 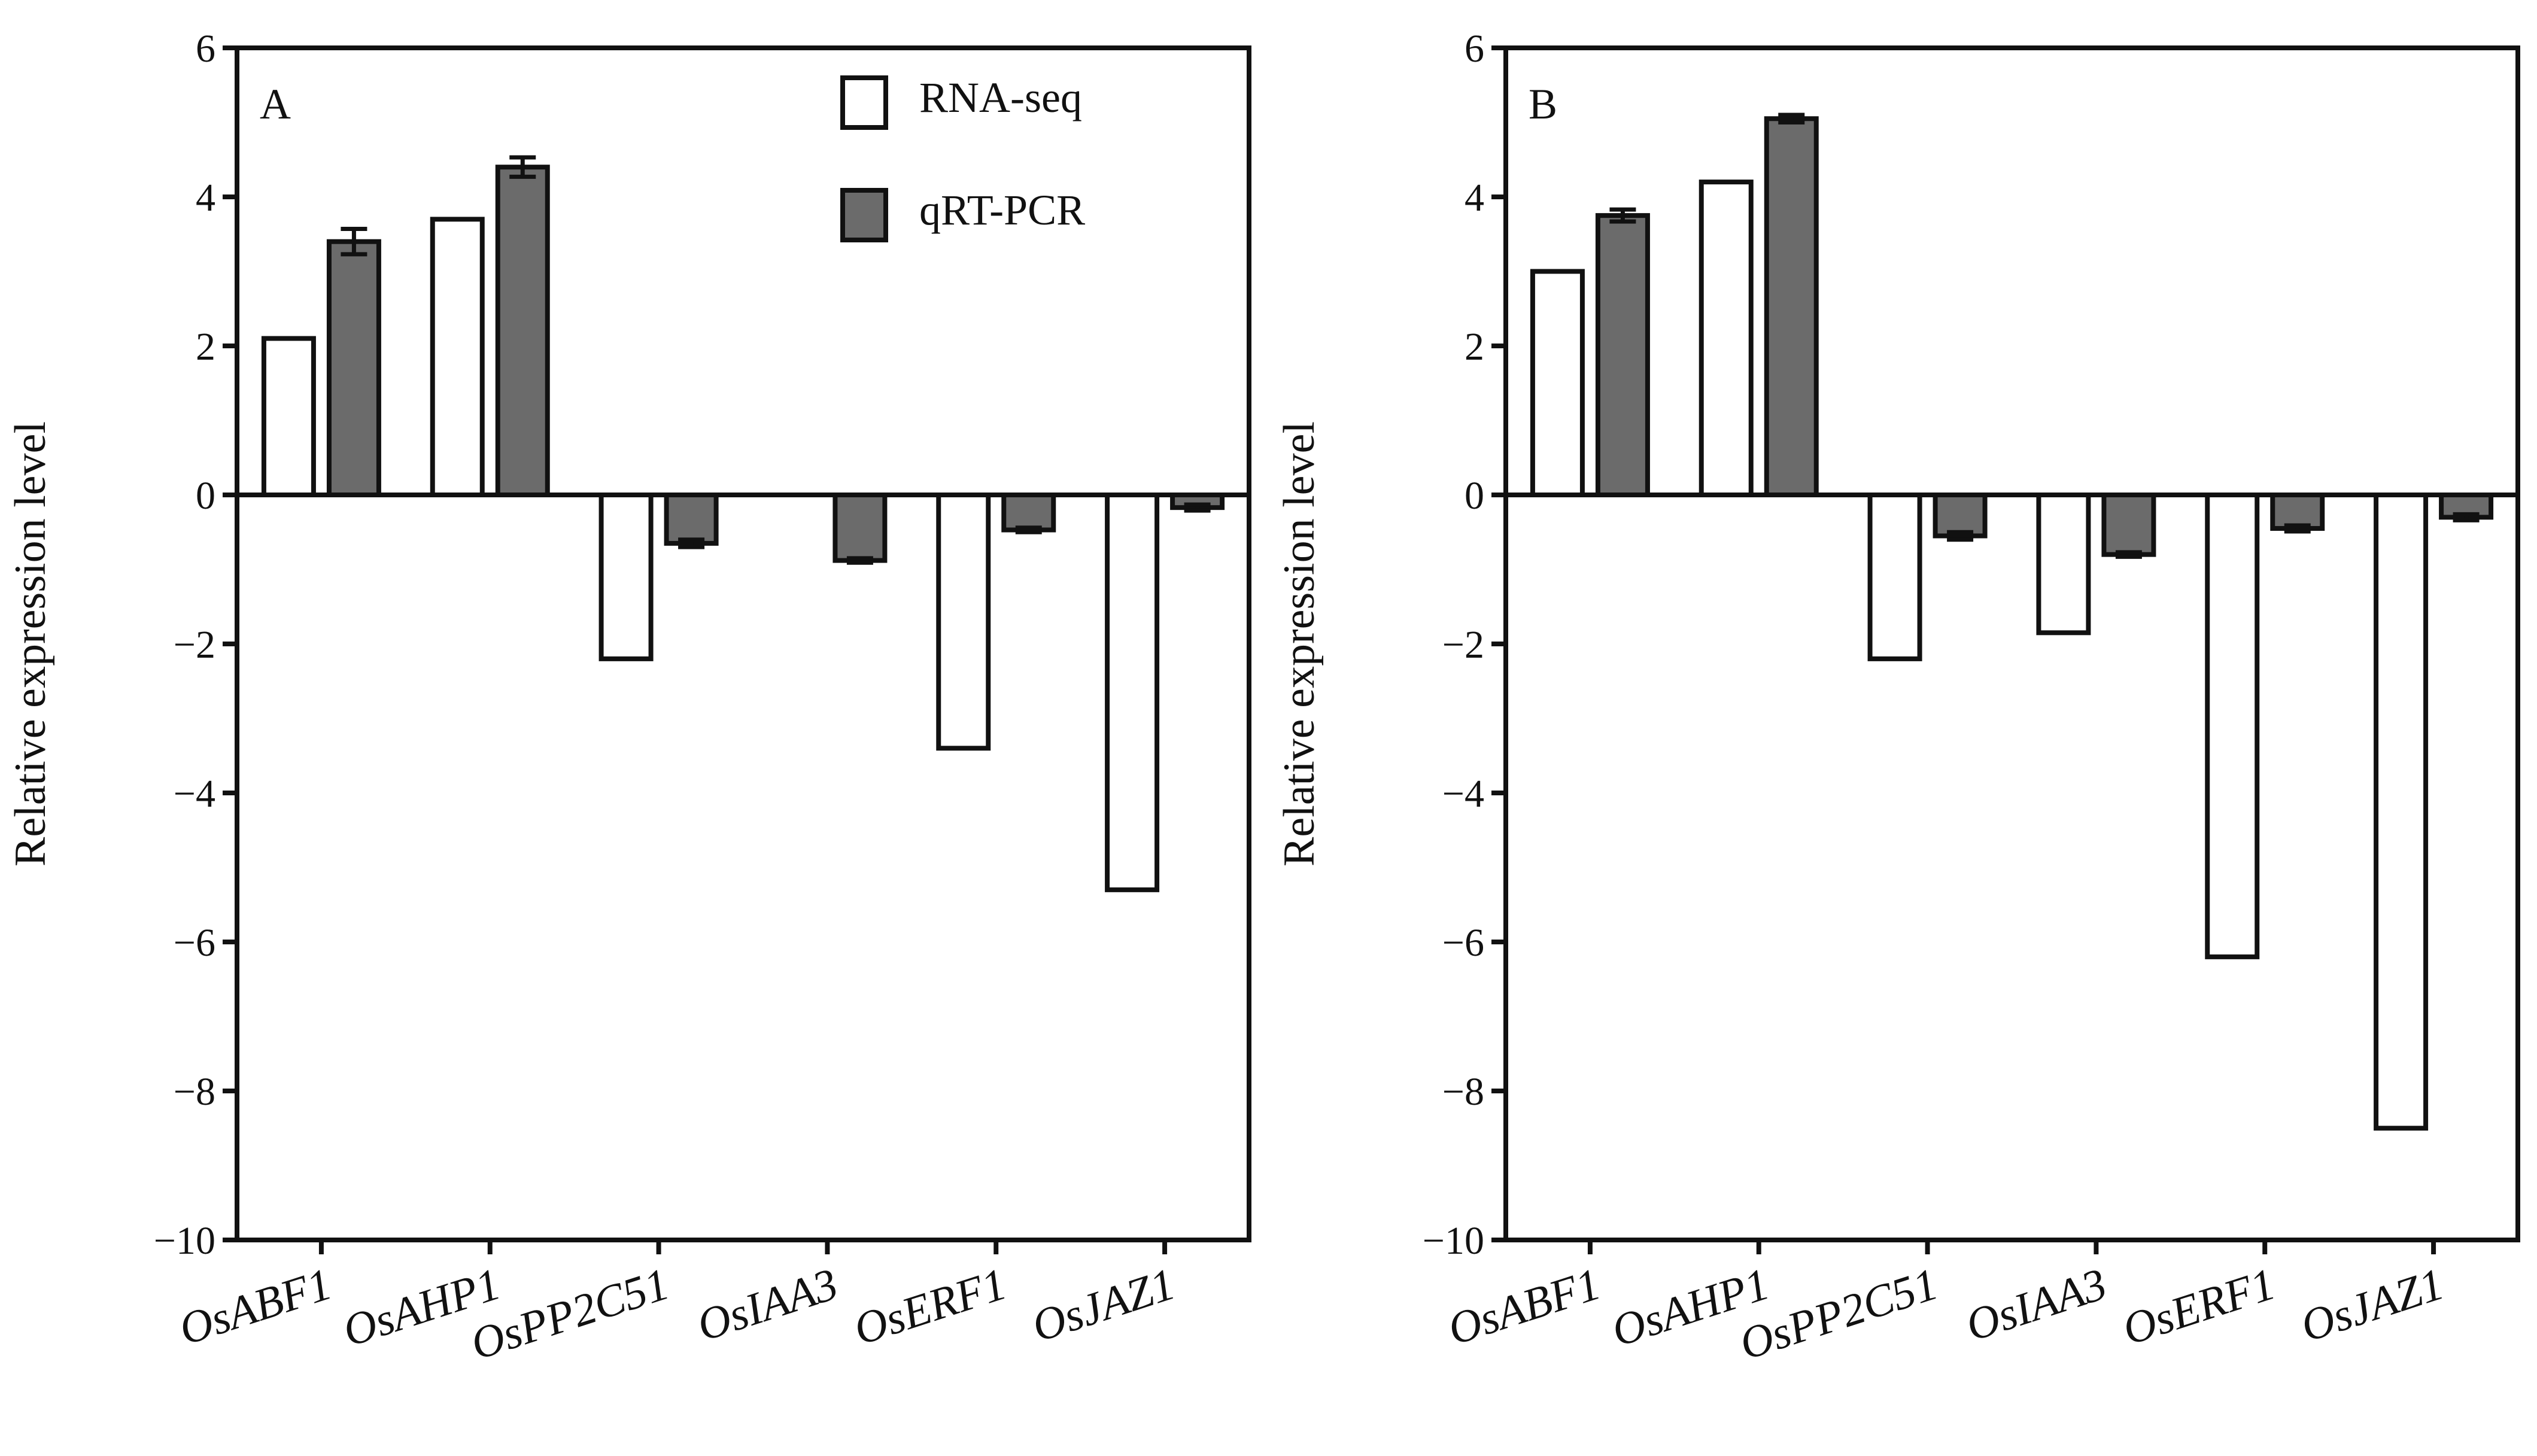 I want to click on legend-label: RNA-seq, so click(x=1000, y=97).